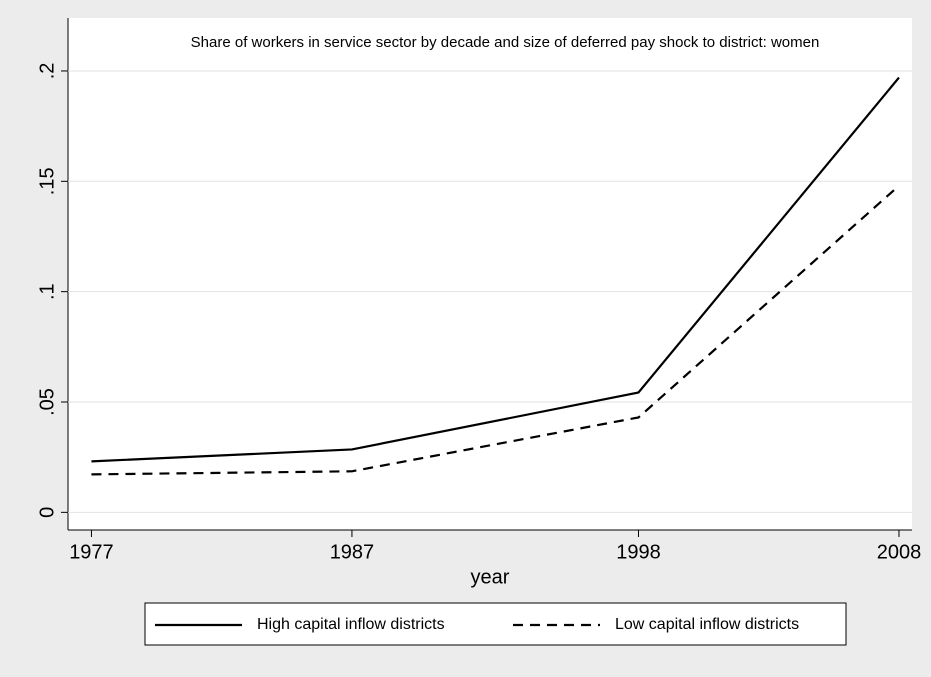 Image resolution: width=931 pixels, height=677 pixels. What do you see at coordinates (47, 291) in the screenshot?
I see `y-tick-label: .1` at bounding box center [47, 291].